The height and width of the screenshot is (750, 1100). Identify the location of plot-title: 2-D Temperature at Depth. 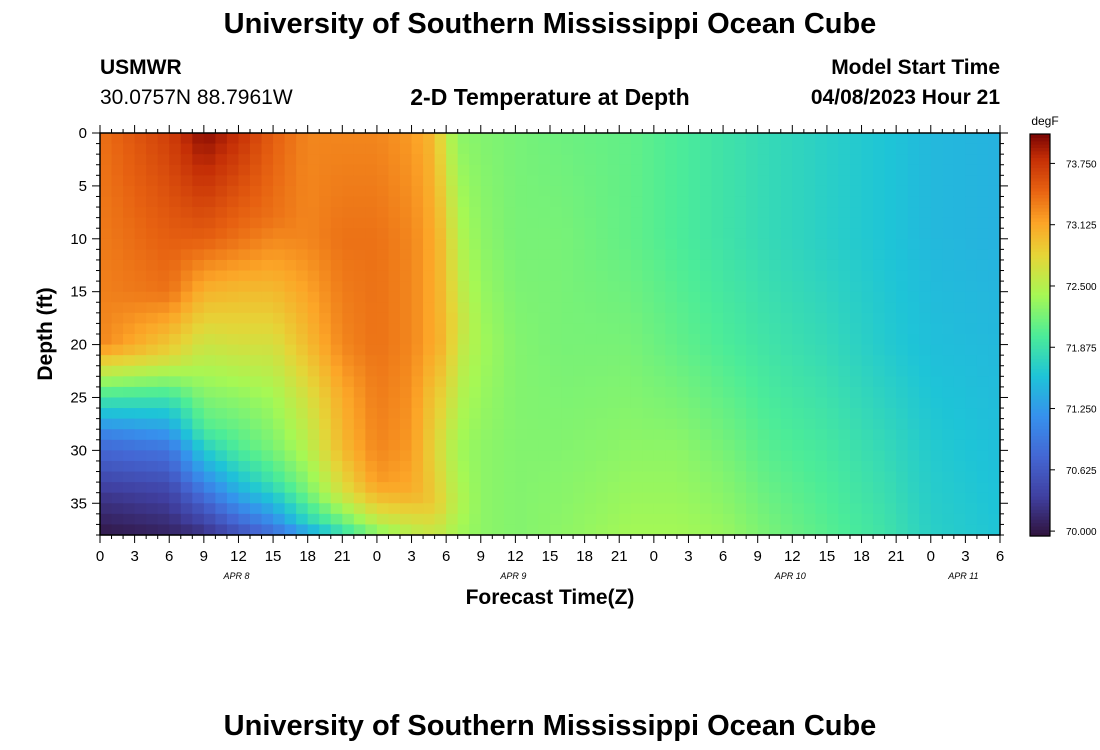
(550, 97).